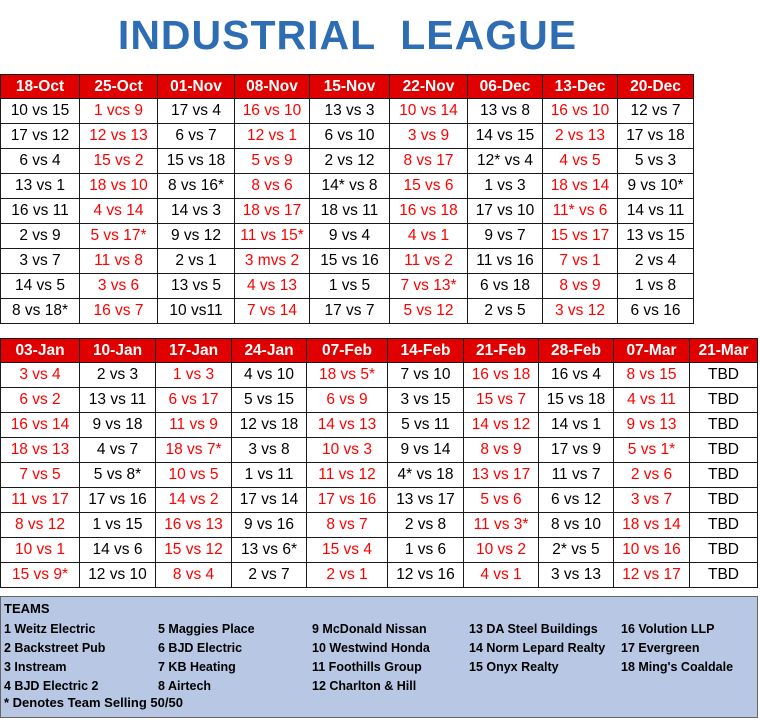  Describe the element at coordinates (40, 186) in the screenshot. I see `matchup-cell: 13 vs 1` at that location.